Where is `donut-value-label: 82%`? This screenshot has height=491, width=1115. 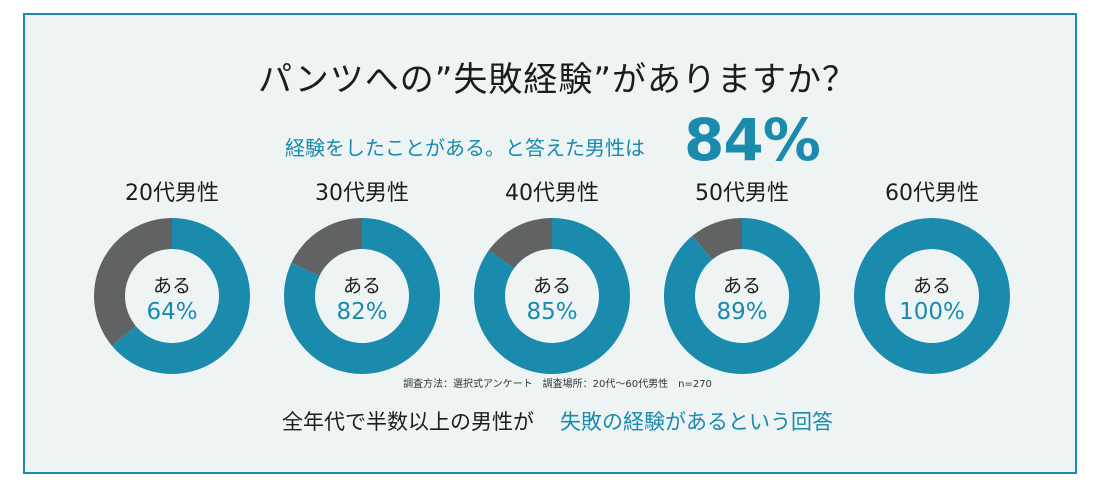 donut-value-label: 82% is located at coordinates (361, 312).